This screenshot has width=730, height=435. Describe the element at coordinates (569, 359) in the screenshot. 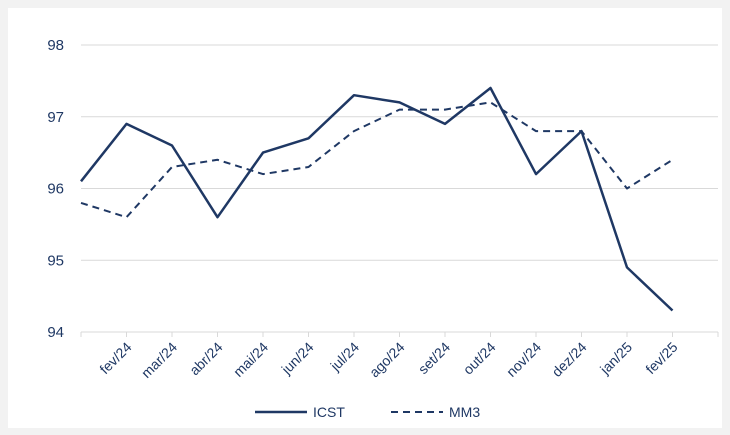

I see `x-tick-label: dez/24` at that location.